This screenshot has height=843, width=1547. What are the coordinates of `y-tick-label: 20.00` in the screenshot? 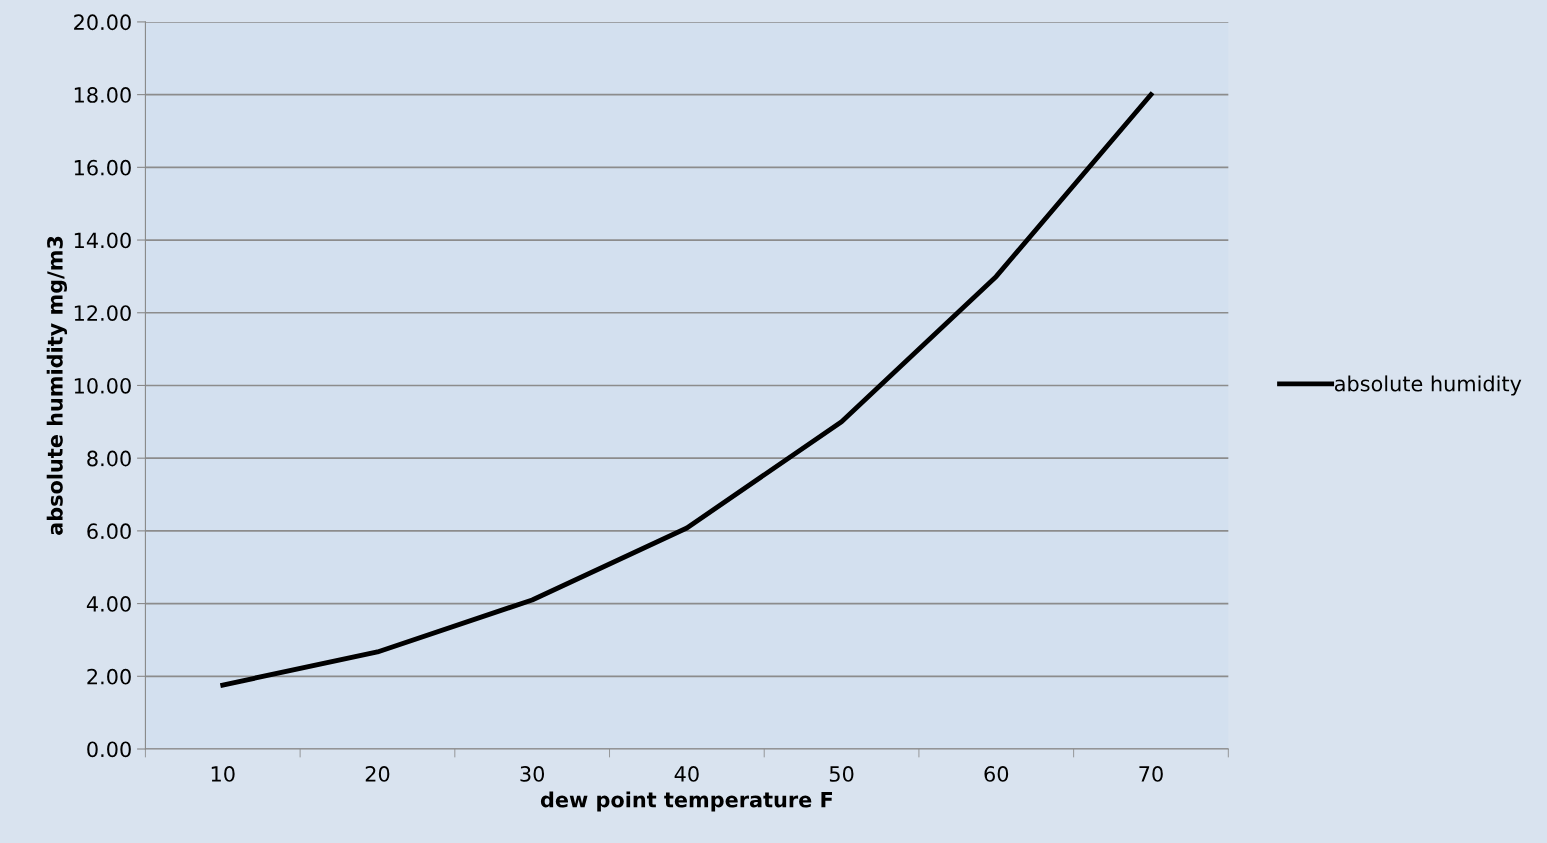 It's located at (102, 22).